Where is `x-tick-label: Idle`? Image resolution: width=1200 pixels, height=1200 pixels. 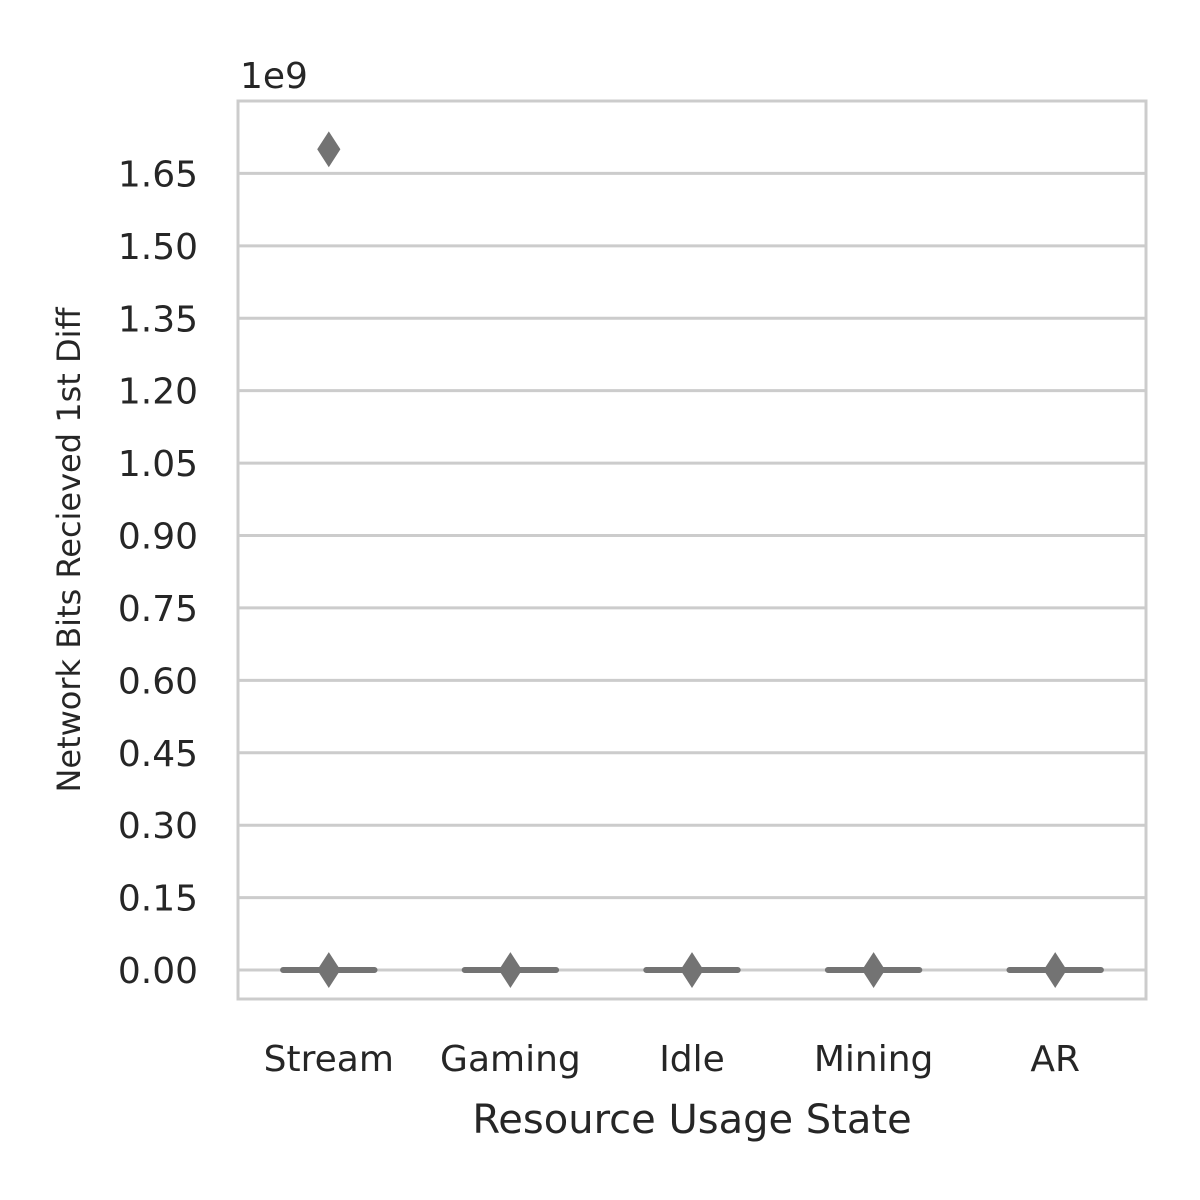
x-tick-label: Idle is located at coordinates (692, 1059).